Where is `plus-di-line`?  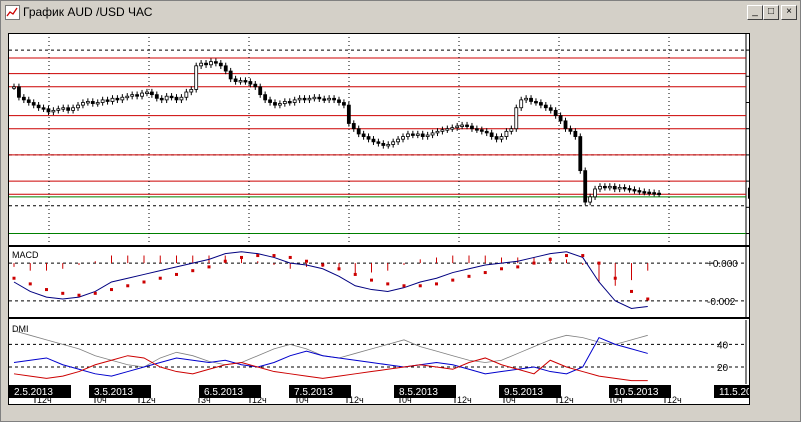 plus-di-line is located at coordinates (330, 368).